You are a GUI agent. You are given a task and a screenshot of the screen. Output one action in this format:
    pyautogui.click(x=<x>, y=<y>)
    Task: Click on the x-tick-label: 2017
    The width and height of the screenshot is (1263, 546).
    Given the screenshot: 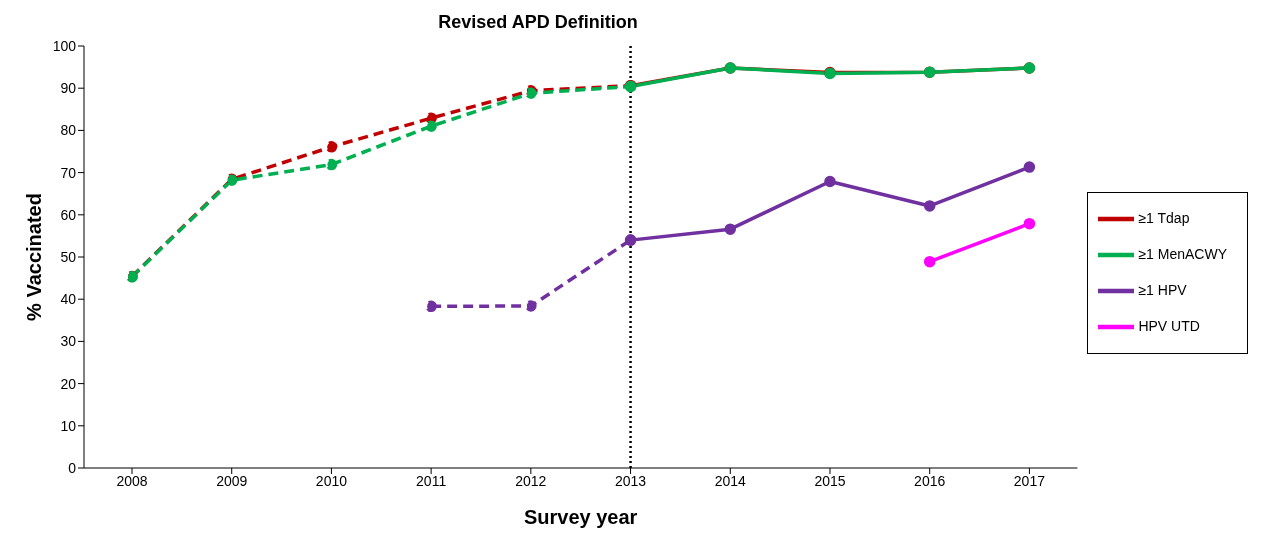 What is the action you would take?
    pyautogui.click(x=1029, y=480)
    